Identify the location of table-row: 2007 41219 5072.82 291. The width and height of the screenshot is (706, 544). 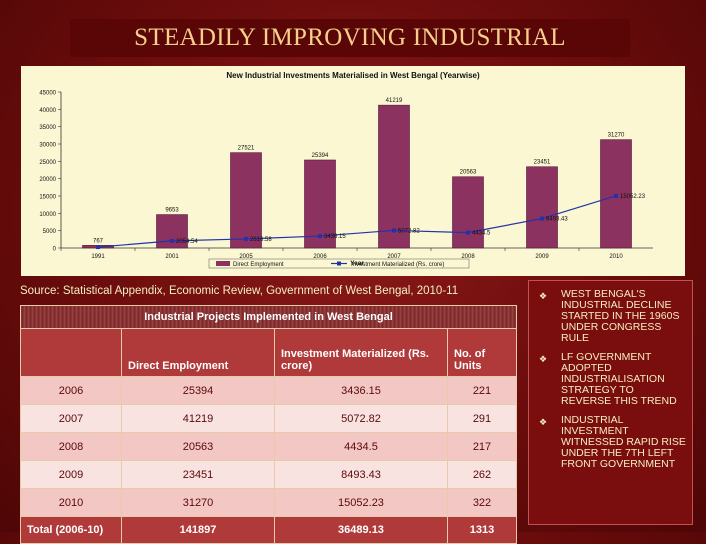
(268, 418).